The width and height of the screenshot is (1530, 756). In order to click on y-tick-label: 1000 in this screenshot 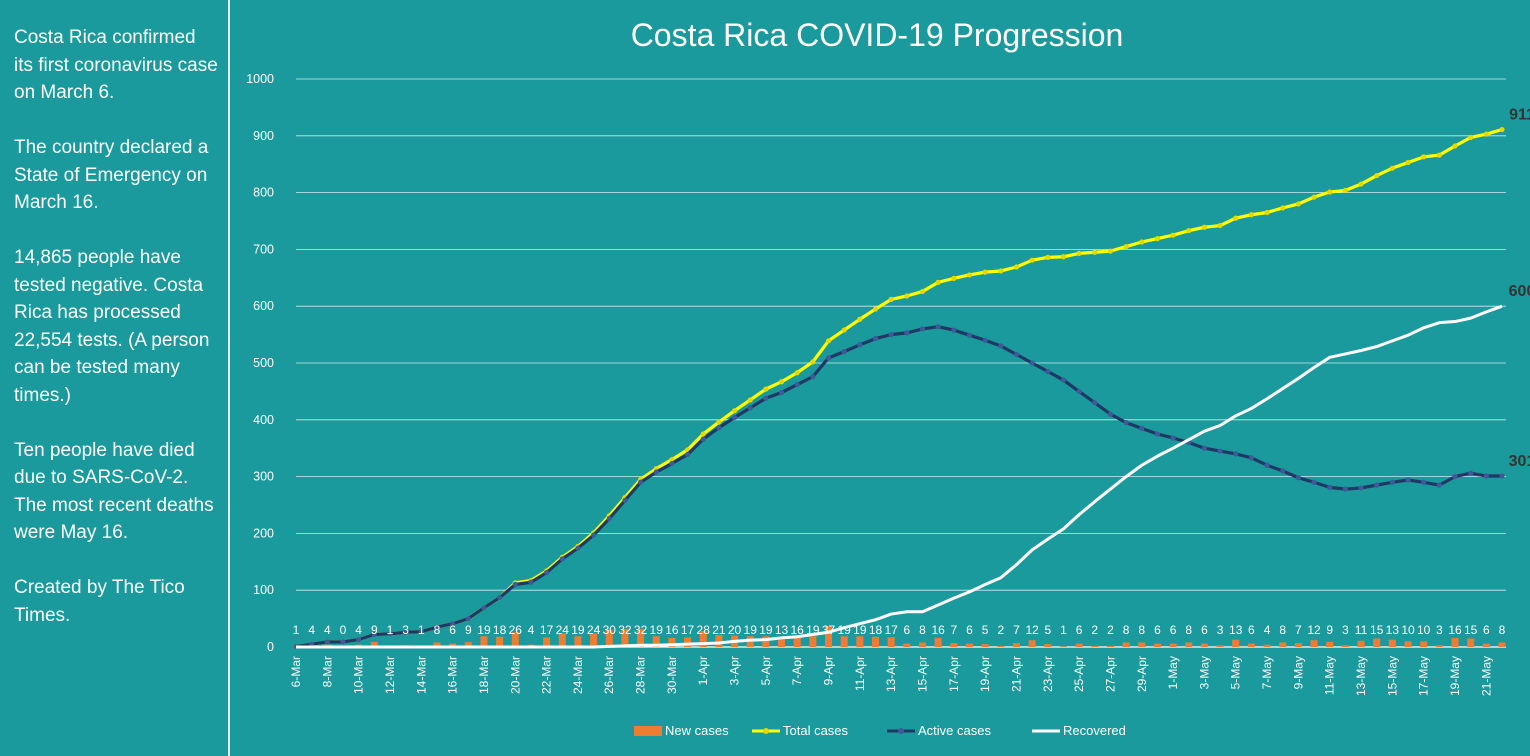, I will do `click(260, 79)`.